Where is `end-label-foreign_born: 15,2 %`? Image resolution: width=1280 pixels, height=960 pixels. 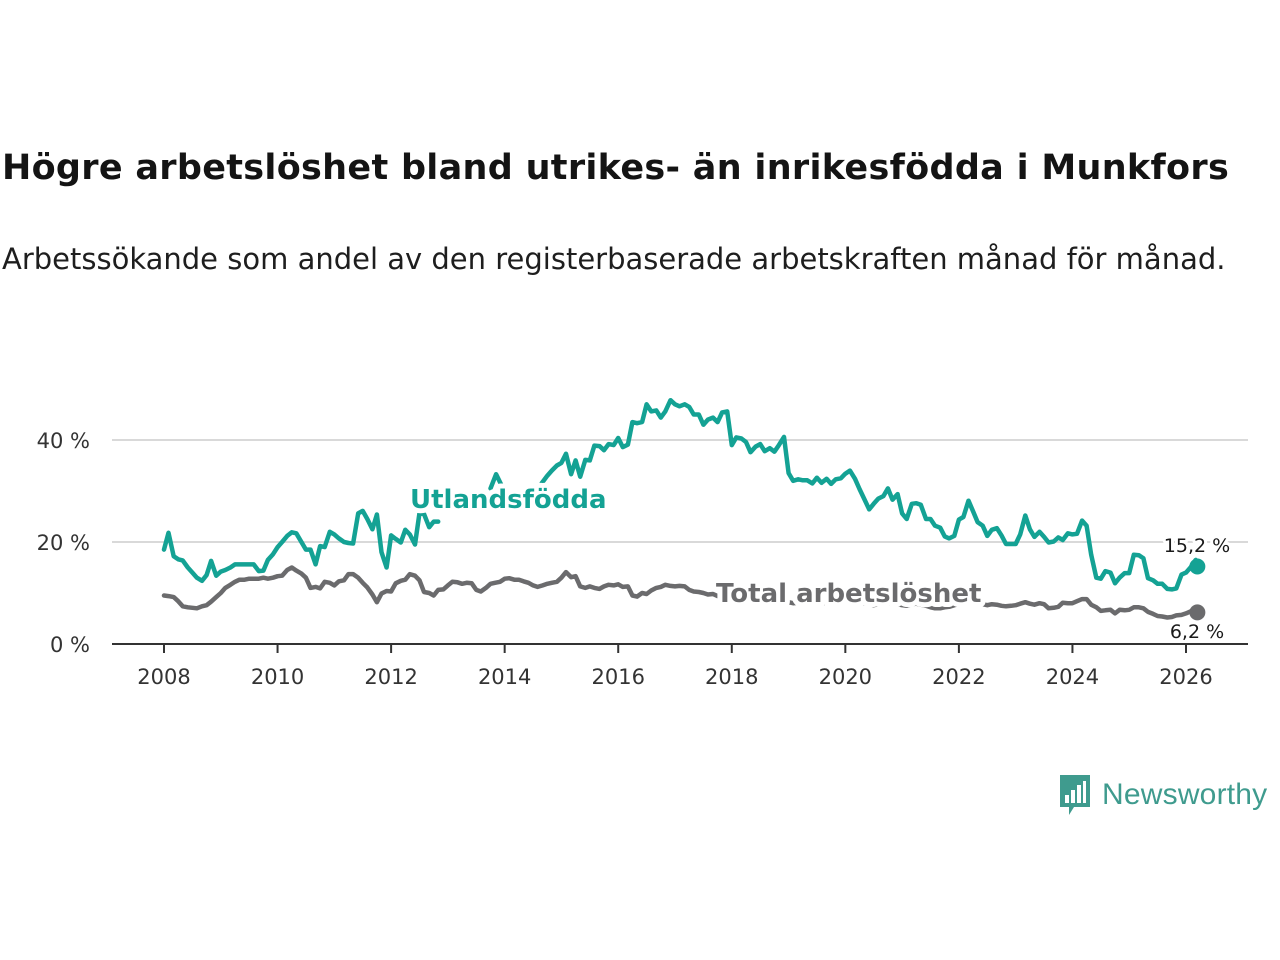 end-label-foreign_born: 15,2 % is located at coordinates (1197, 546).